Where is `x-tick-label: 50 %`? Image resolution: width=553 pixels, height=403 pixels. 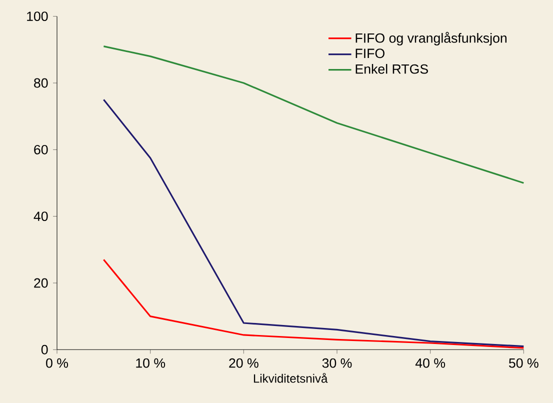
x-tick-label: 50 % is located at coordinates (523, 363).